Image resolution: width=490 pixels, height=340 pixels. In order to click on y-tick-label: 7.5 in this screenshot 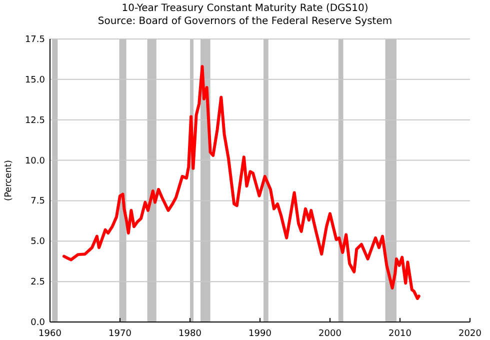, I will do `click(37, 201)`.